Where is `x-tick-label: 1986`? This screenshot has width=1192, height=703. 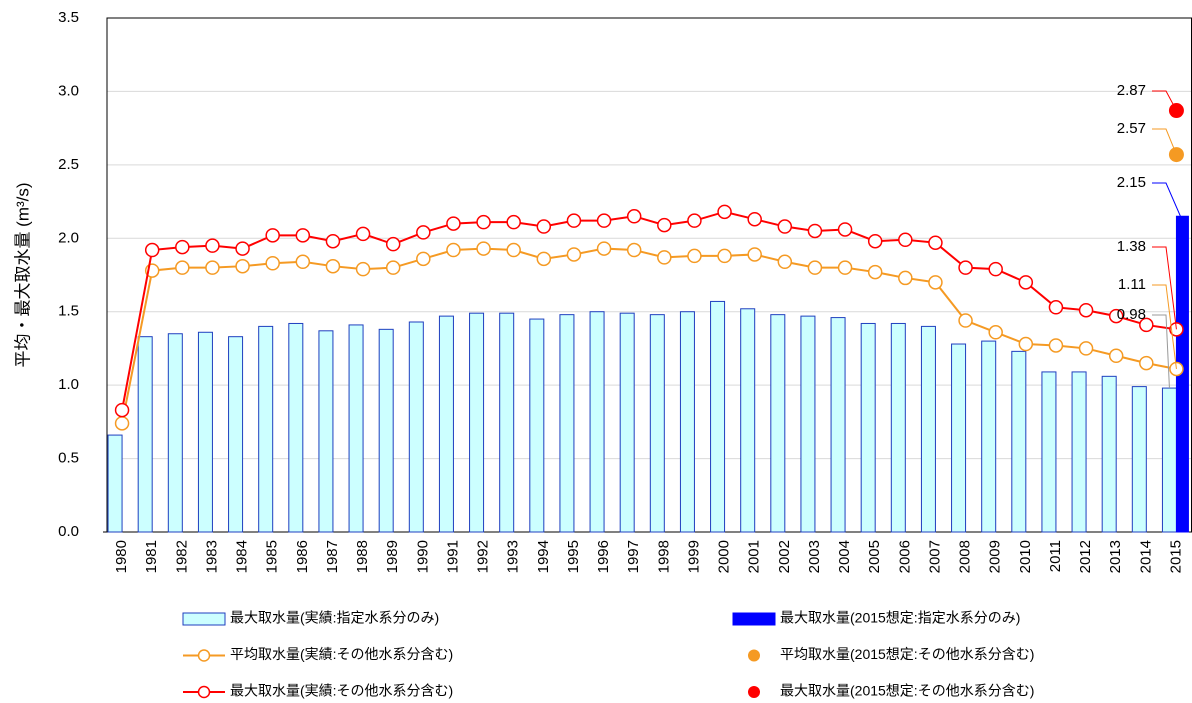 x-tick-label: 1986 is located at coordinates (302, 556).